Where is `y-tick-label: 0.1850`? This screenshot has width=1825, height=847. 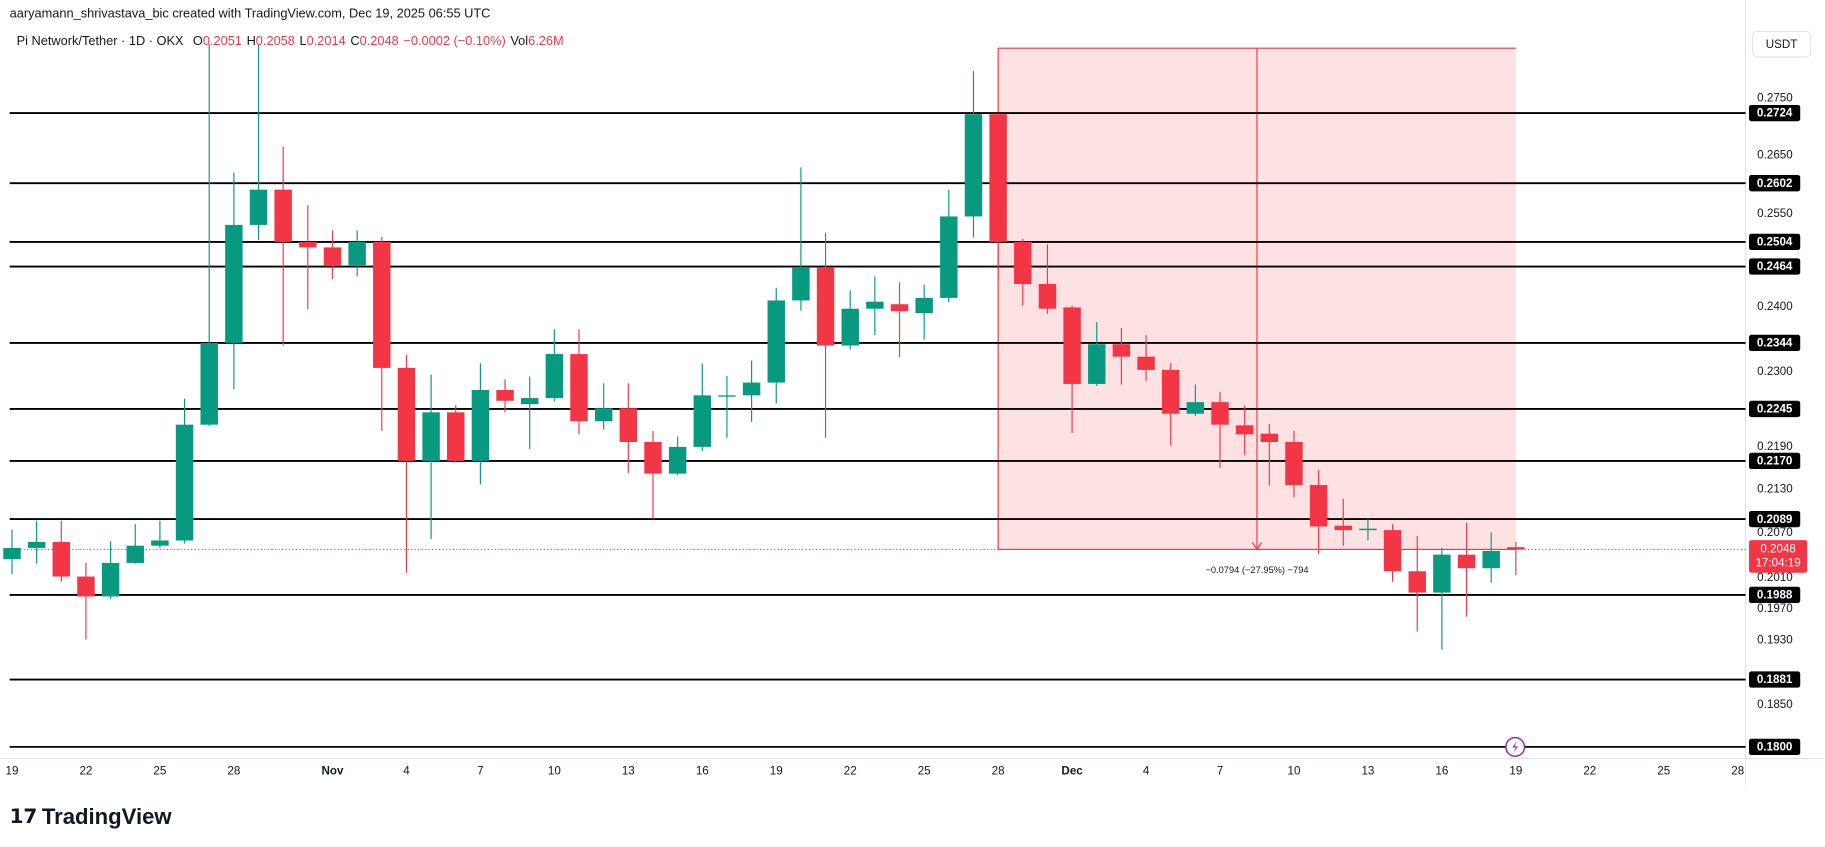 y-tick-label: 0.1850 is located at coordinates (1775, 704).